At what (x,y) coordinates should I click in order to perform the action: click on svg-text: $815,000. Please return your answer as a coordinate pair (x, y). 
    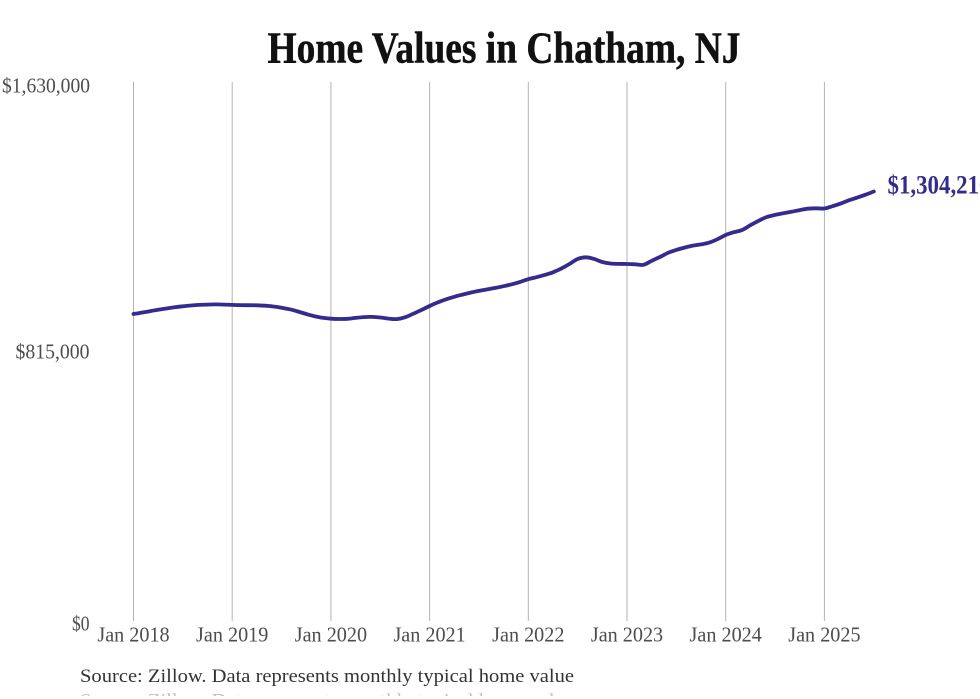
    Looking at the image, I should click on (53, 352).